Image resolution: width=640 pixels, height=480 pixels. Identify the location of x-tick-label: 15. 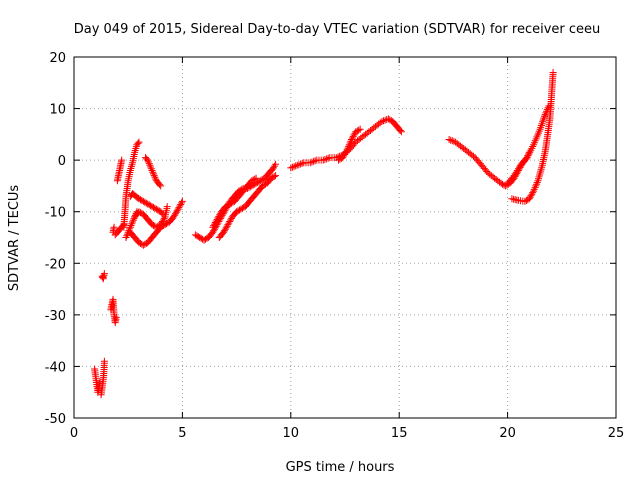
(399, 433).